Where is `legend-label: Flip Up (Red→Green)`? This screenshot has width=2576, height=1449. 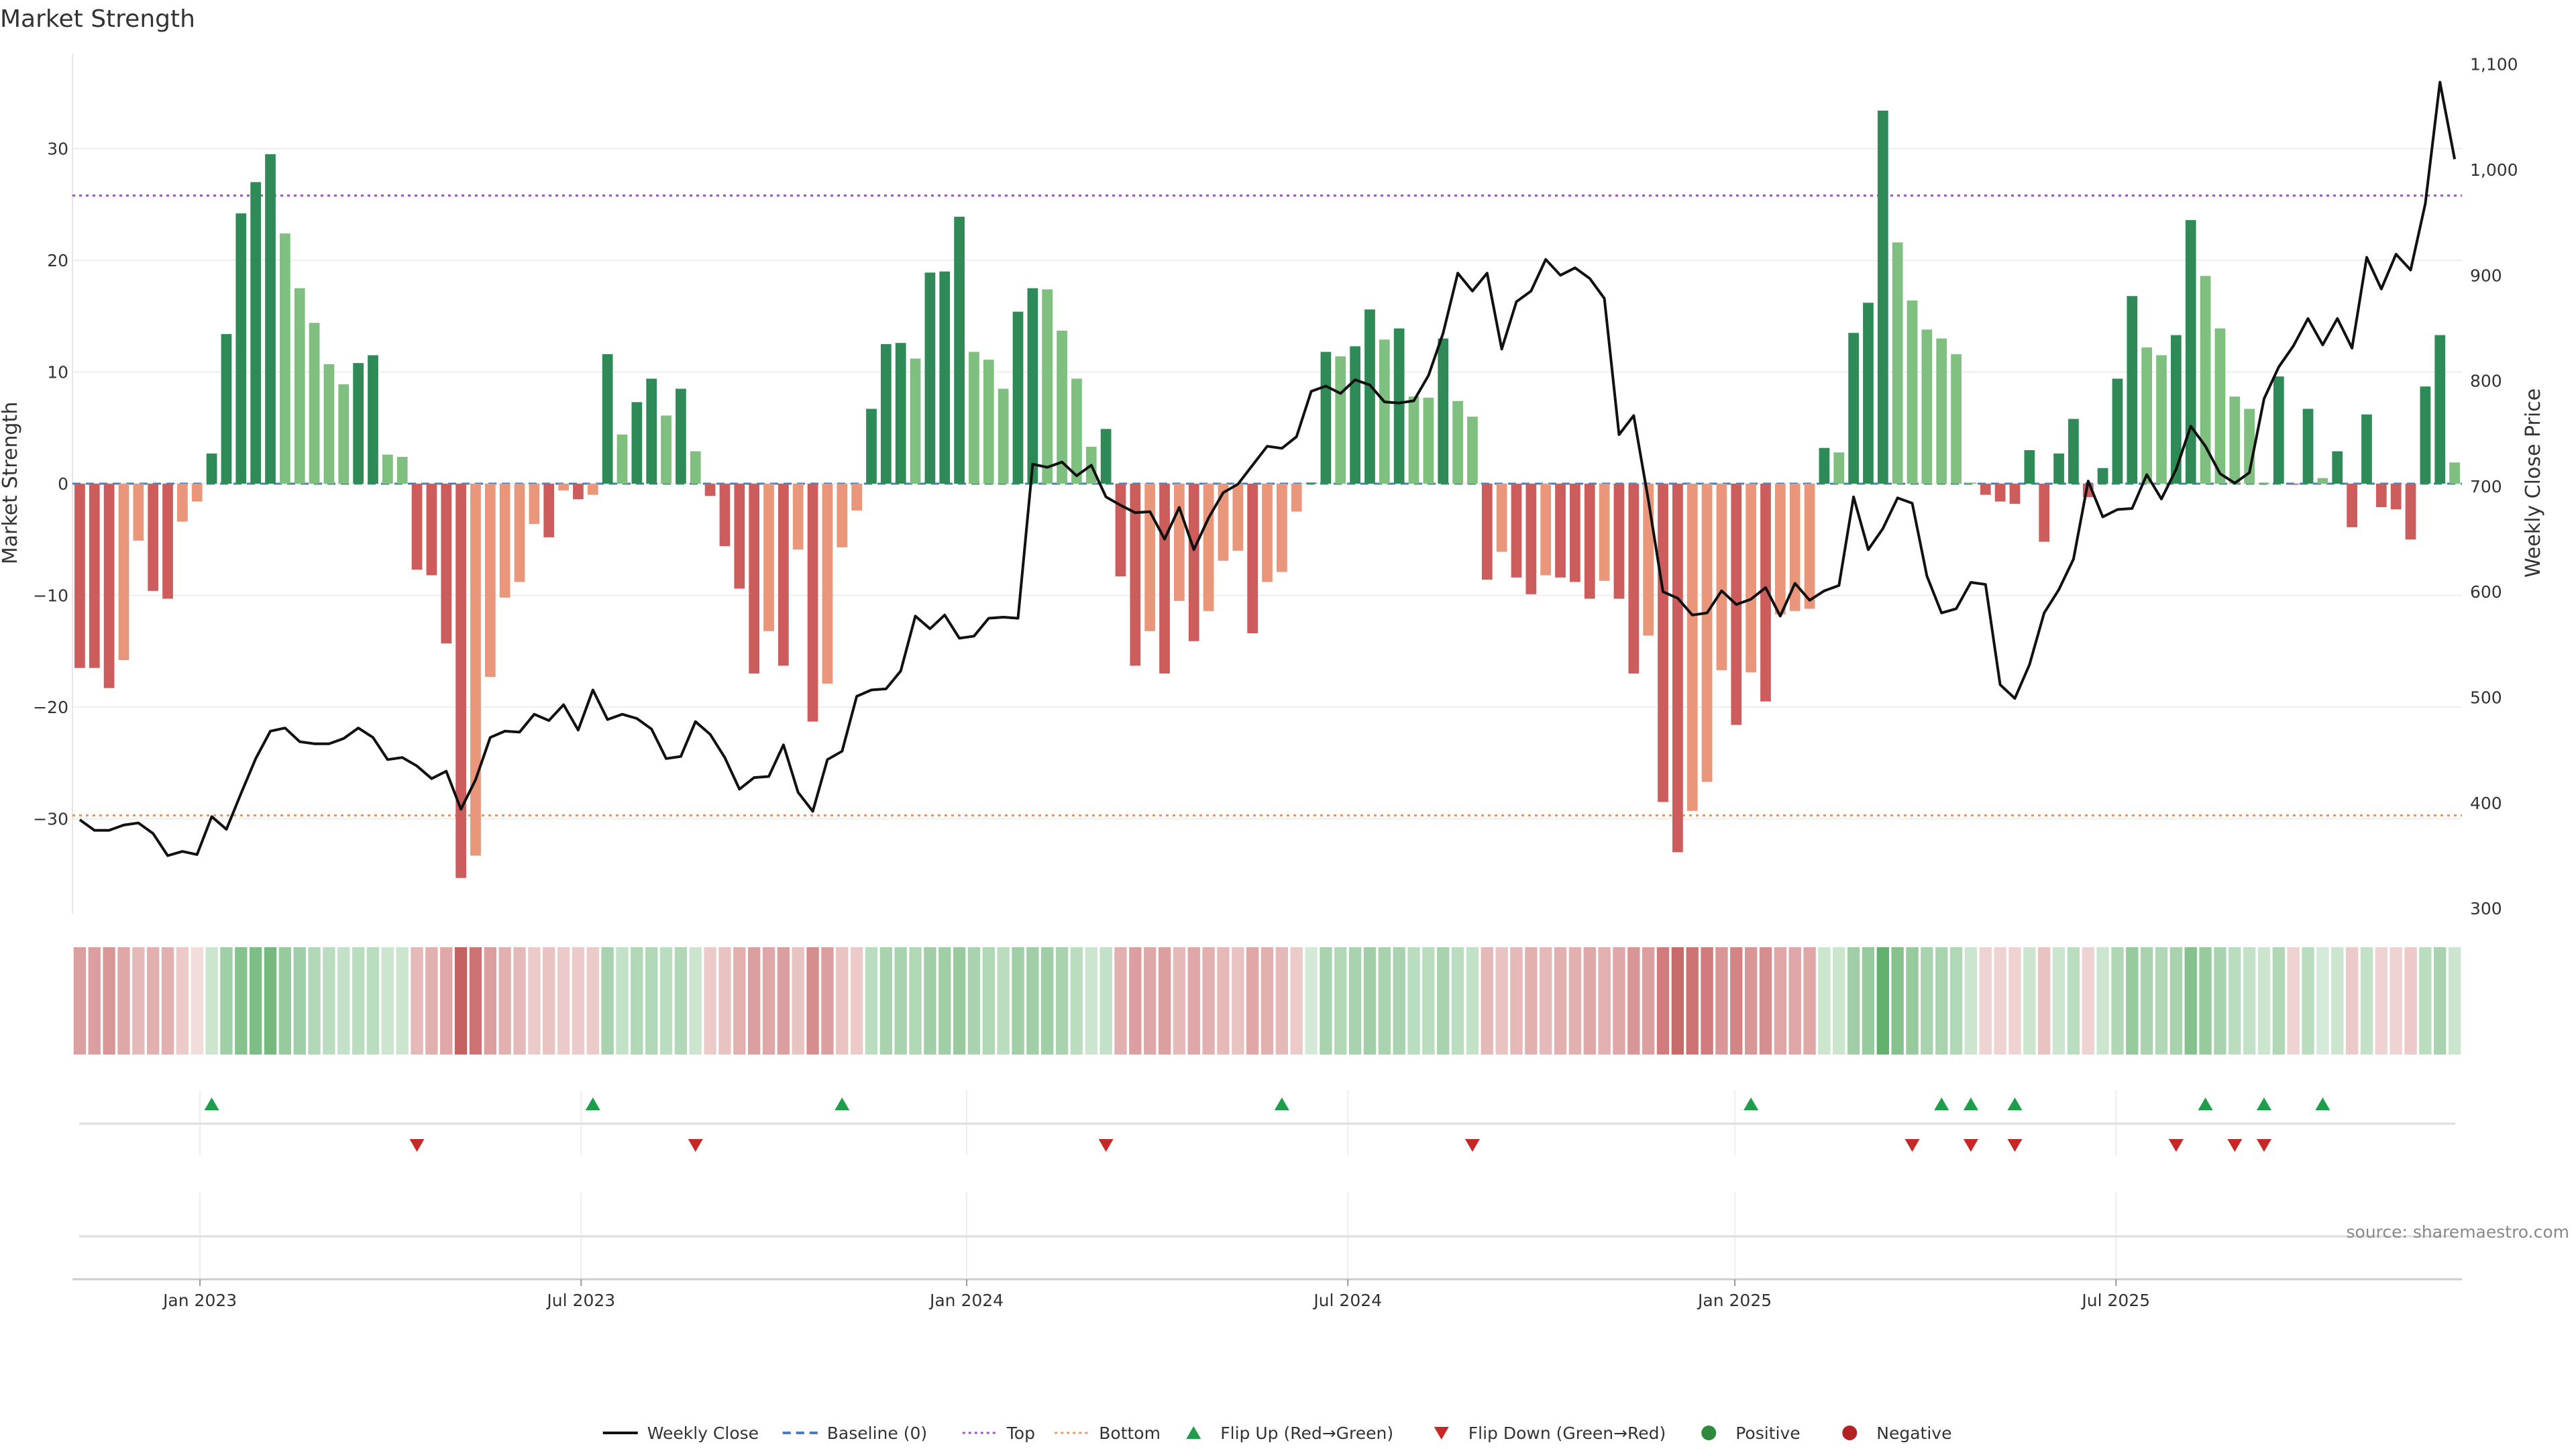 legend-label: Flip Up (Red→Green) is located at coordinates (1306, 1433).